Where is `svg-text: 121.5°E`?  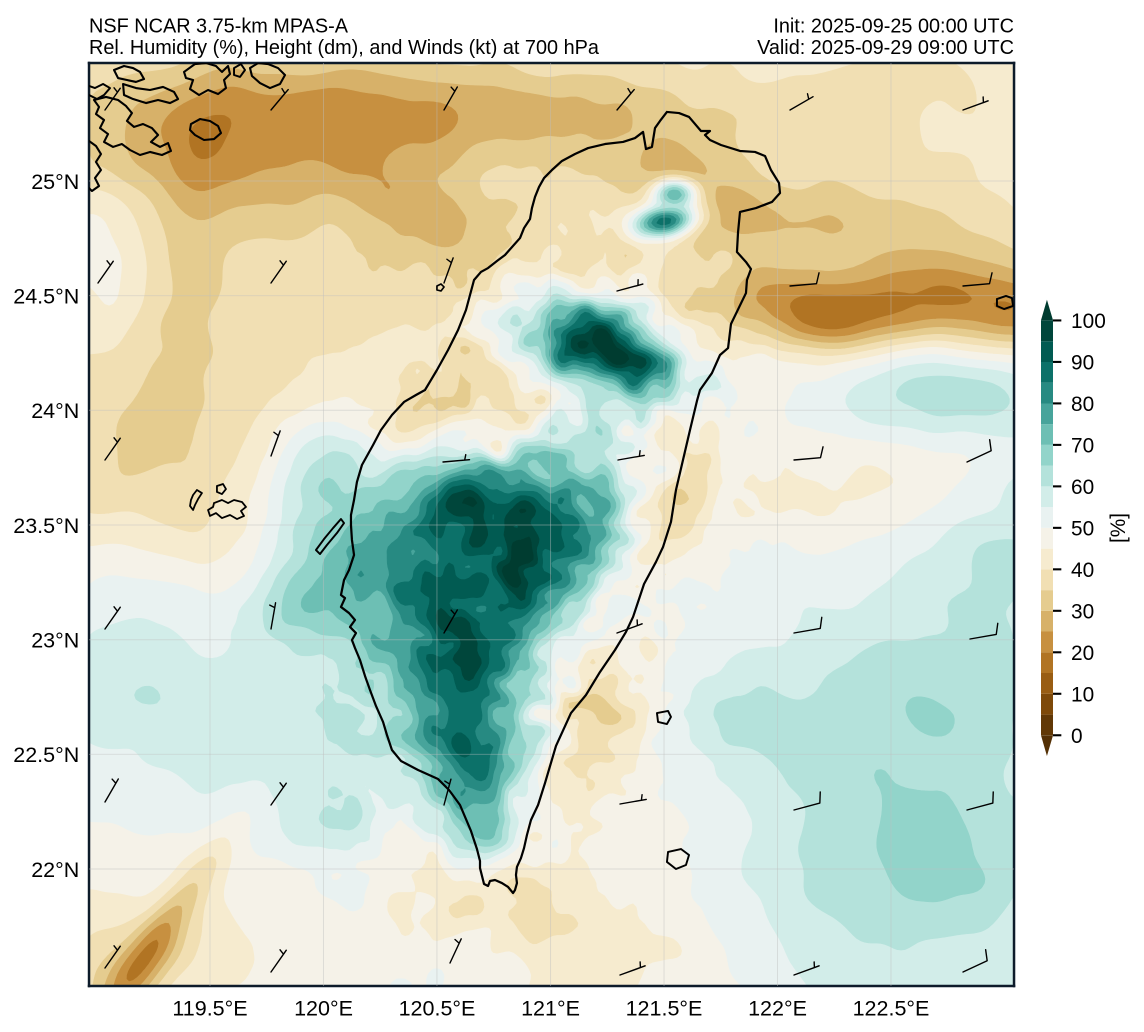 svg-text: 121.5°E is located at coordinates (664, 1008).